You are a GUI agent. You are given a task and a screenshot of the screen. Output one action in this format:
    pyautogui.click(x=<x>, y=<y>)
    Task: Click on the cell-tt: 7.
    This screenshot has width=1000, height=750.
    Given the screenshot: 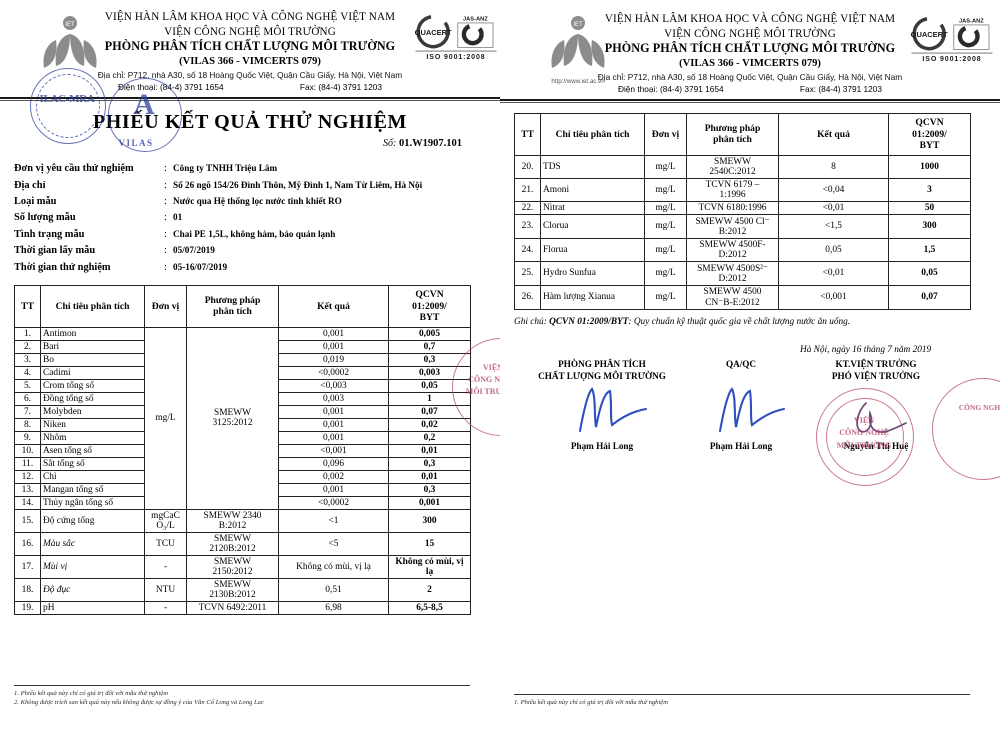 What is the action you would take?
    pyautogui.click(x=27, y=411)
    